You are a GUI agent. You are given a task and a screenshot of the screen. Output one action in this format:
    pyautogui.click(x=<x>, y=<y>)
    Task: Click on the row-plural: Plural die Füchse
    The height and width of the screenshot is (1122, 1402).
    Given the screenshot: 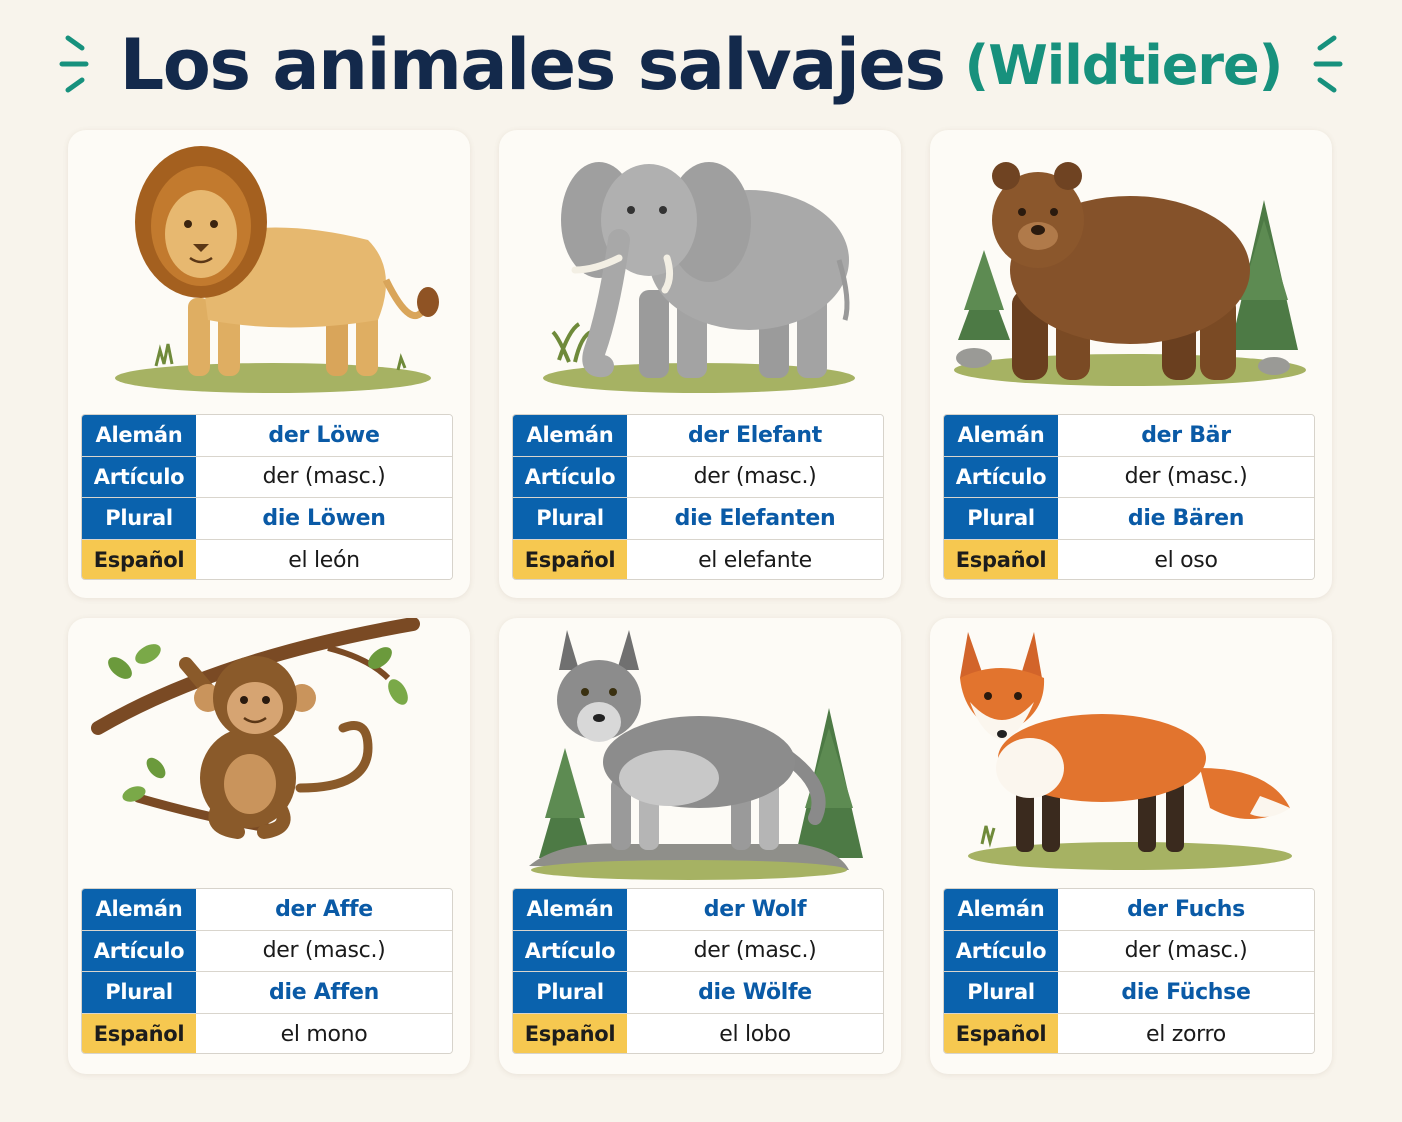 What is the action you would take?
    pyautogui.click(x=1129, y=993)
    